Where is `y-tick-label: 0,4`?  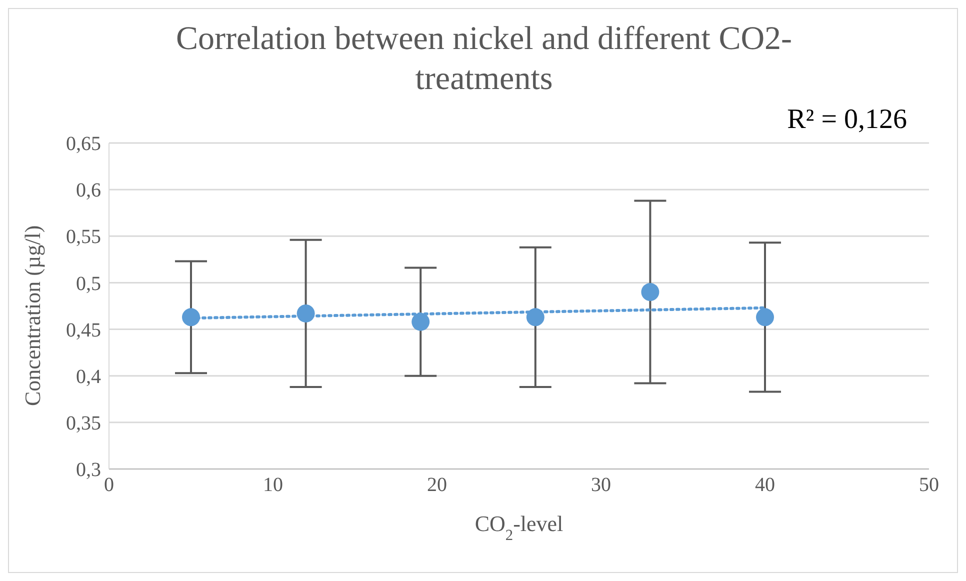
y-tick-label: 0,4 is located at coordinates (88, 377).